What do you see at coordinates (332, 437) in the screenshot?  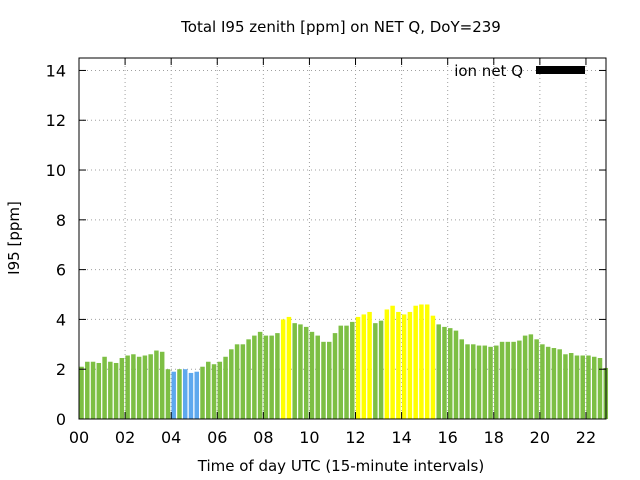 I see `x-tick-labels: 00 02 04 06 08 10 12 14 16 18 20 22` at bounding box center [332, 437].